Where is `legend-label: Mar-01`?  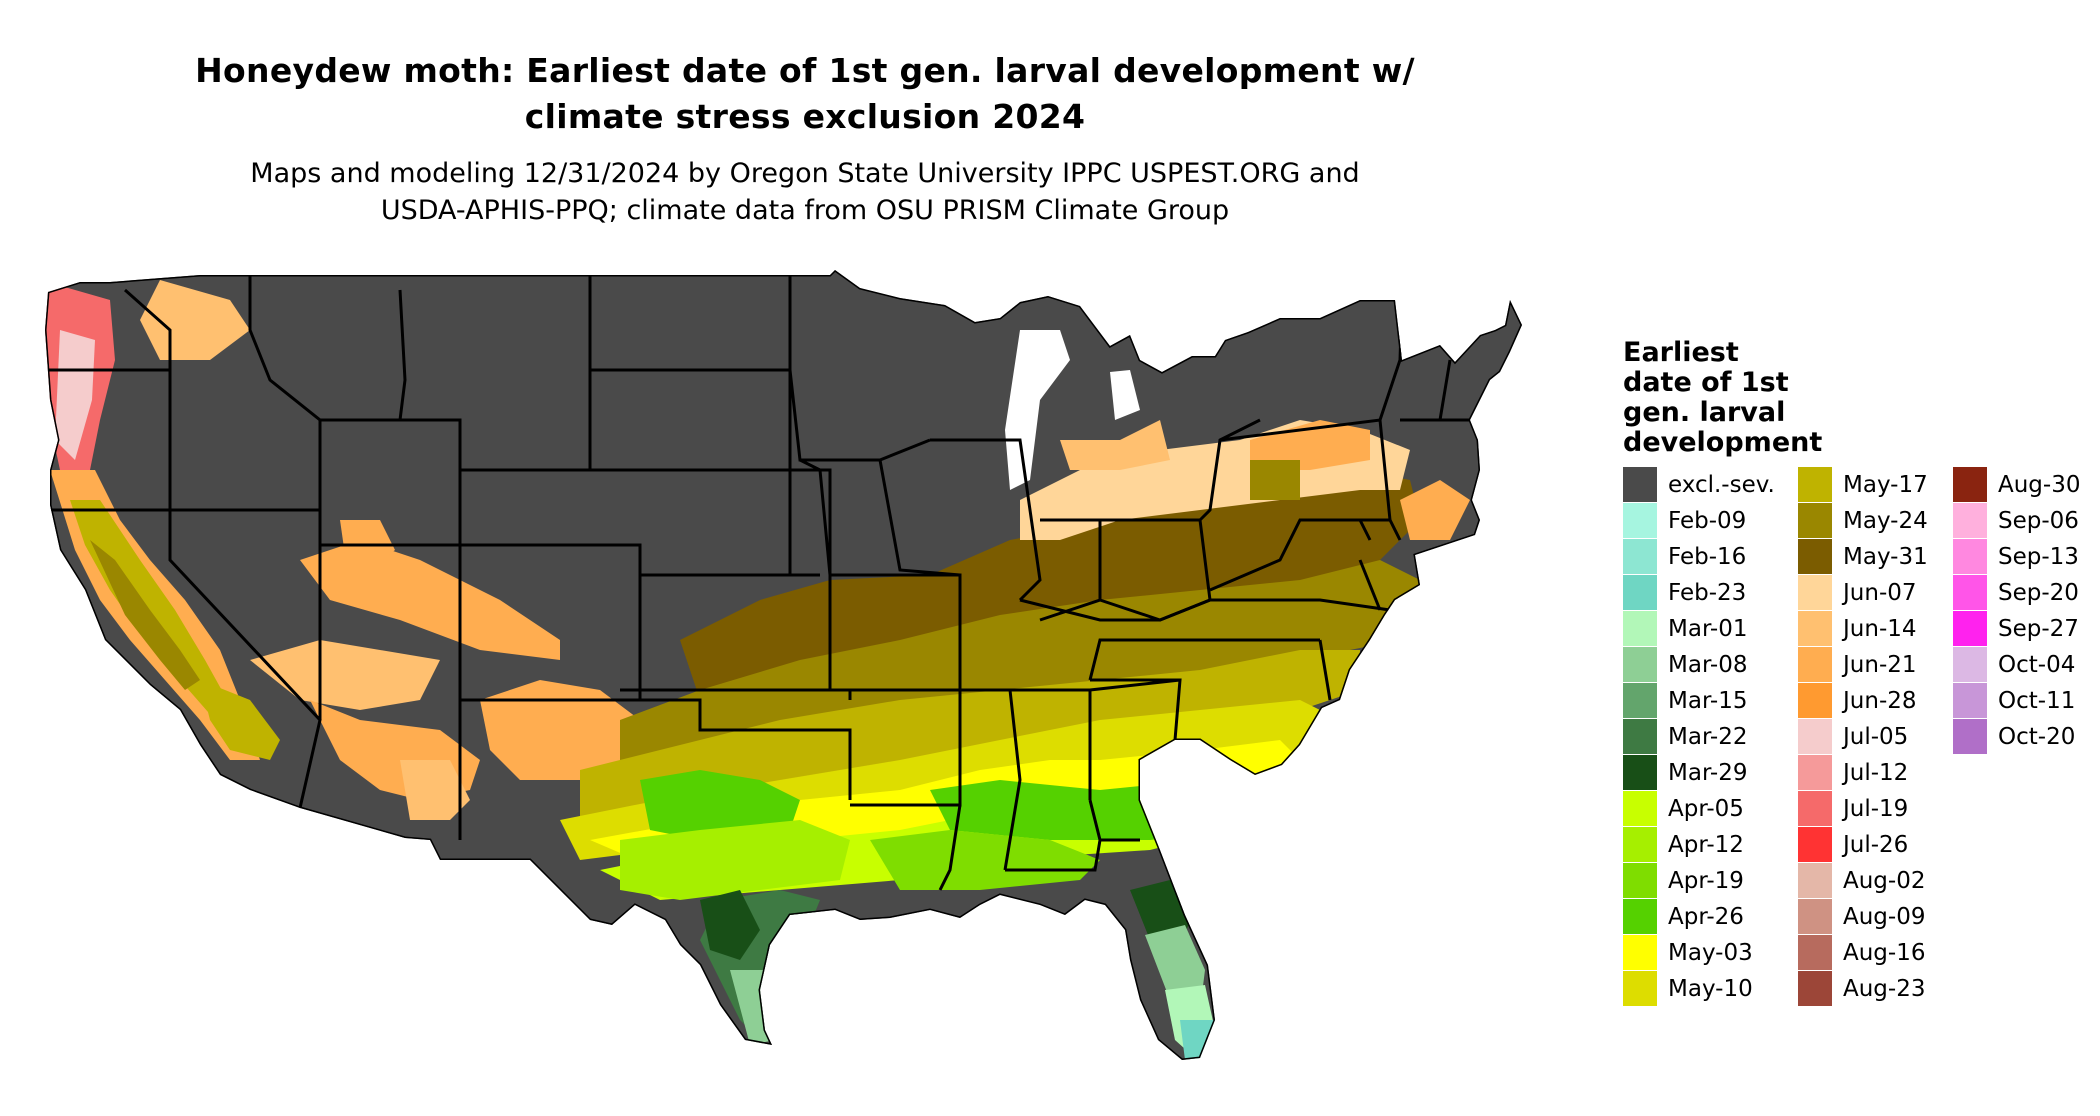 legend-label: Mar-01 is located at coordinates (1708, 629).